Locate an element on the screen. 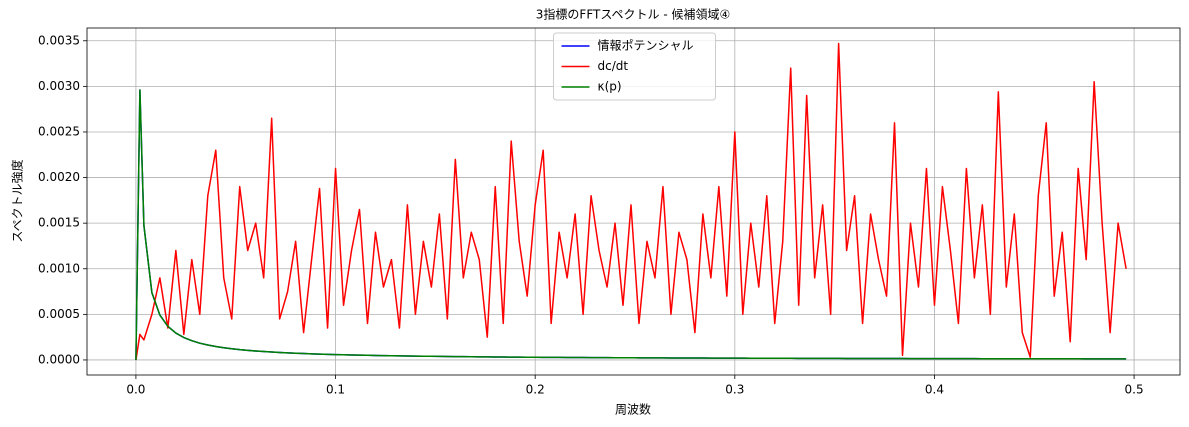 Image resolution: width=1189 pixels, height=427 pixels. x-tick-label: 0.1 is located at coordinates (335, 390).